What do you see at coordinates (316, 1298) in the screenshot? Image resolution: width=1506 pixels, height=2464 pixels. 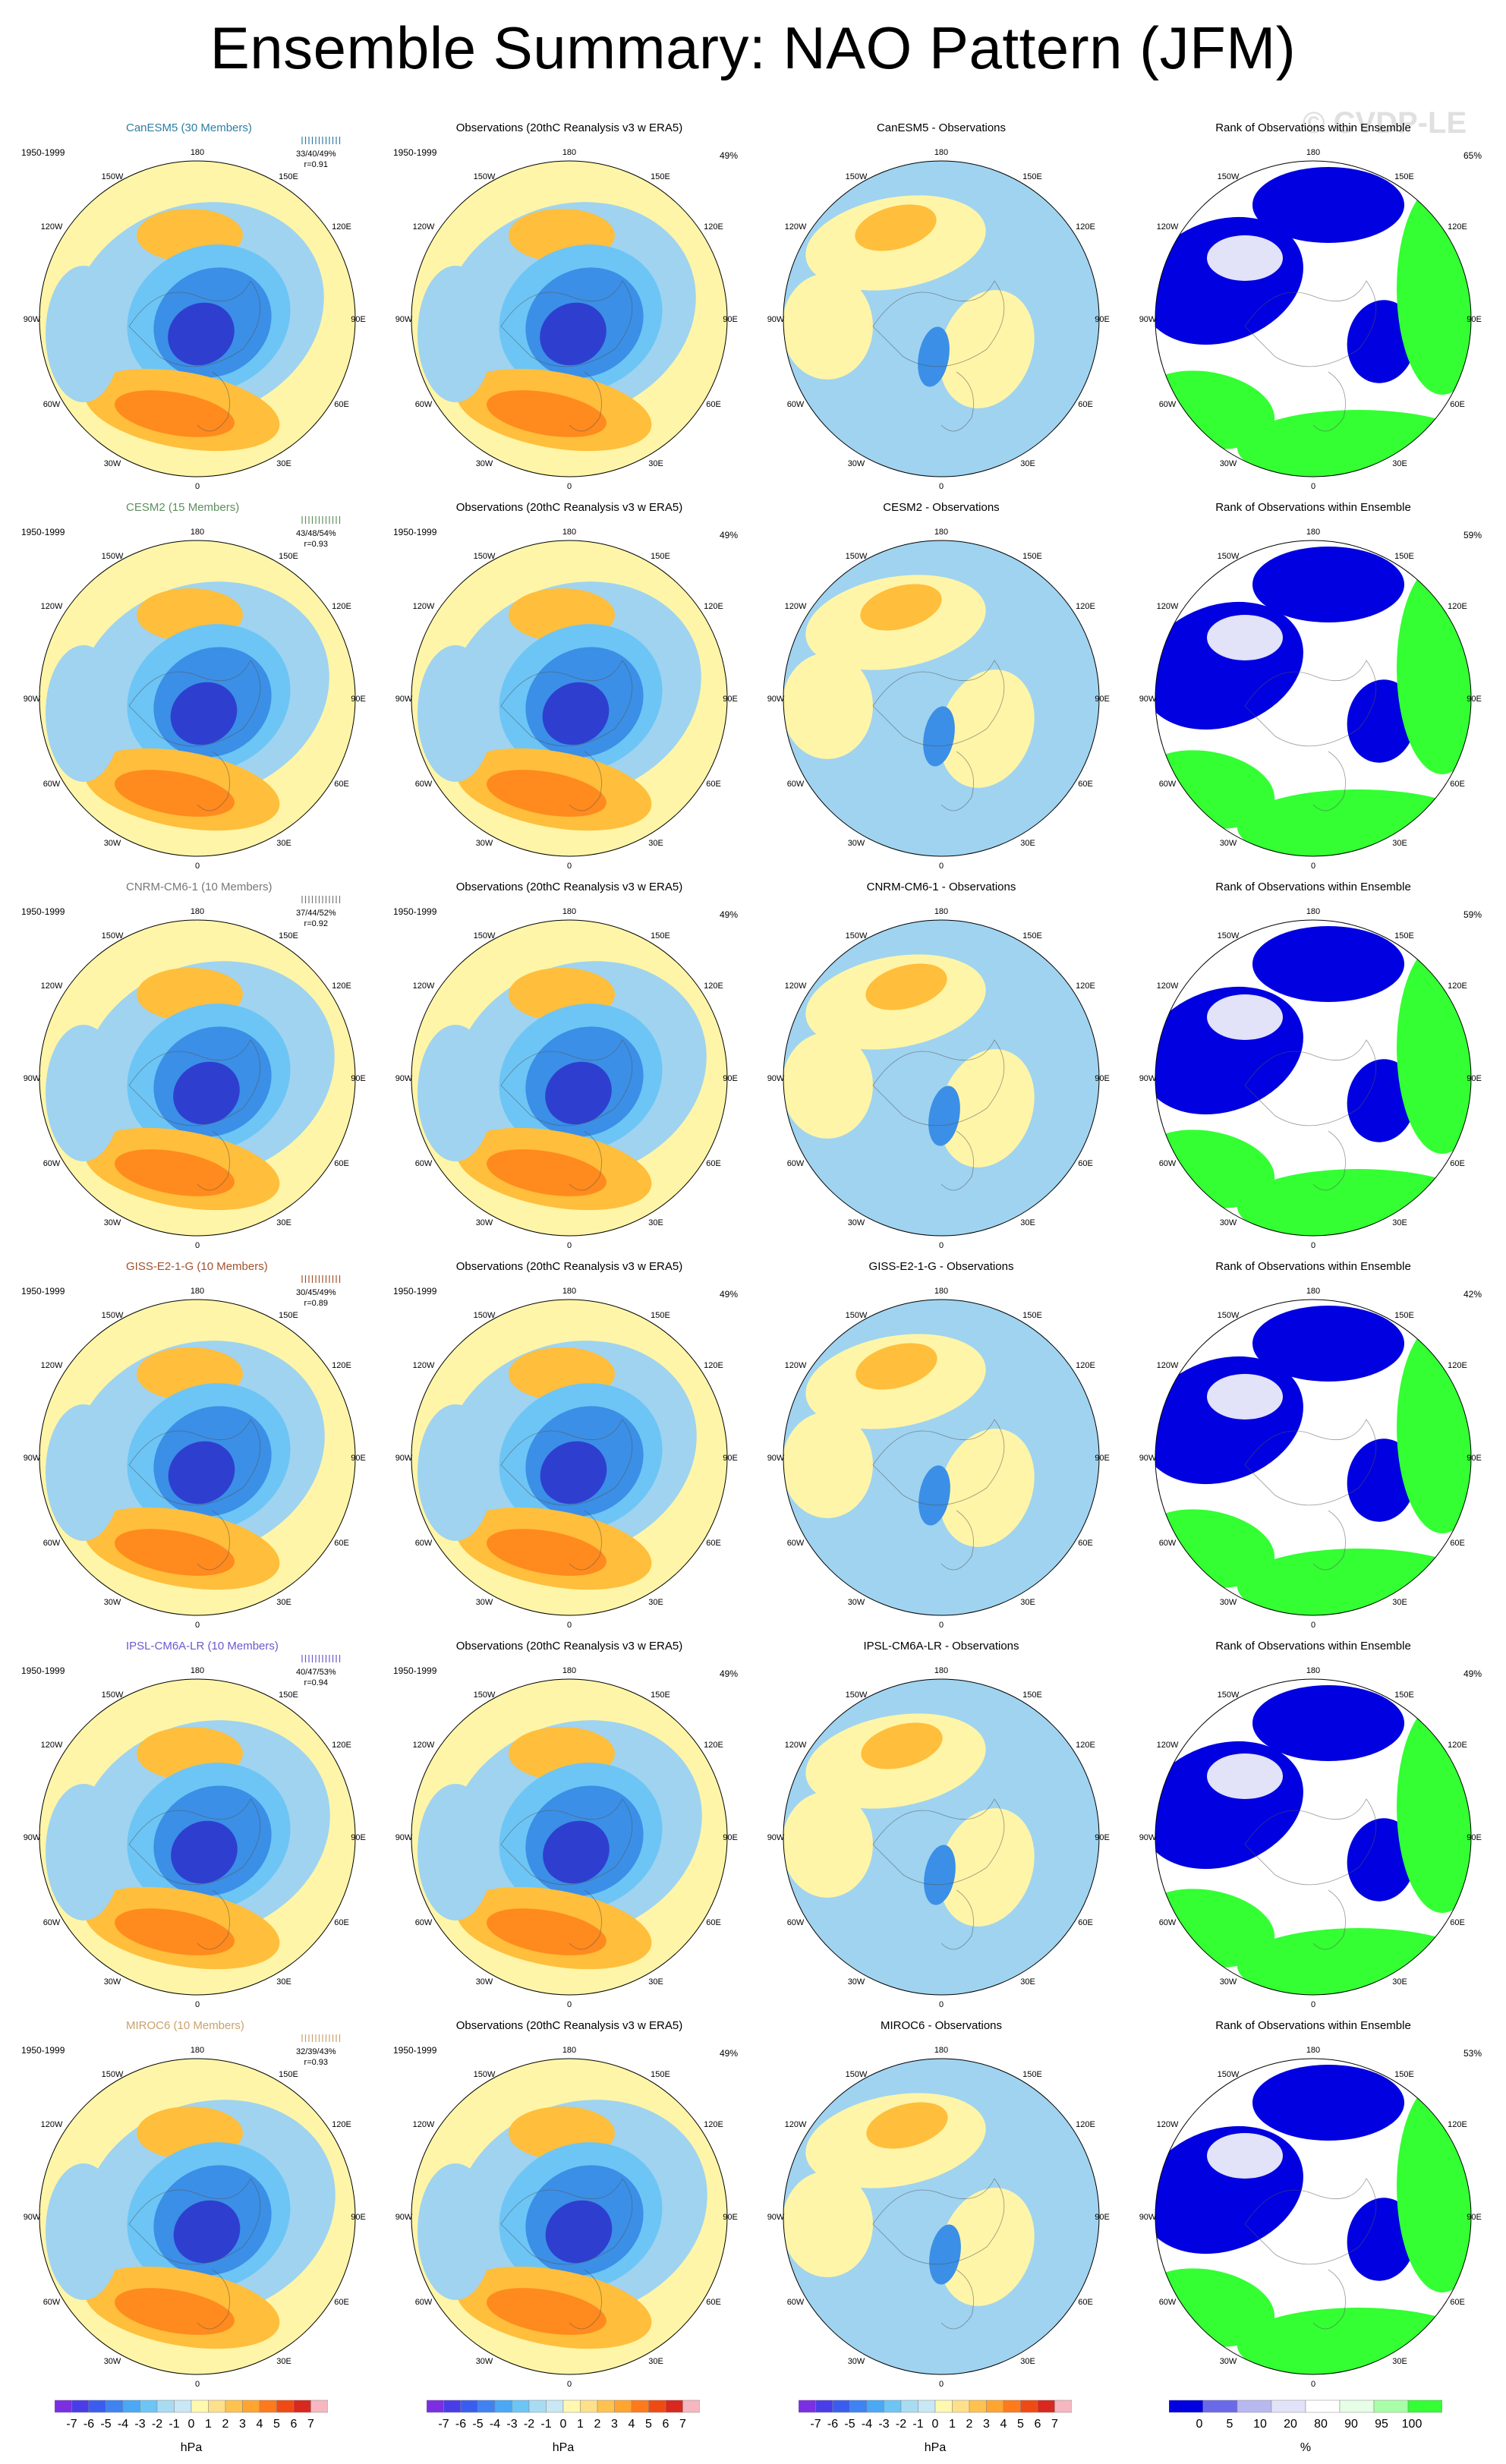 I see `ensemble-stats: 30/45/49% r=0.89` at bounding box center [316, 1298].